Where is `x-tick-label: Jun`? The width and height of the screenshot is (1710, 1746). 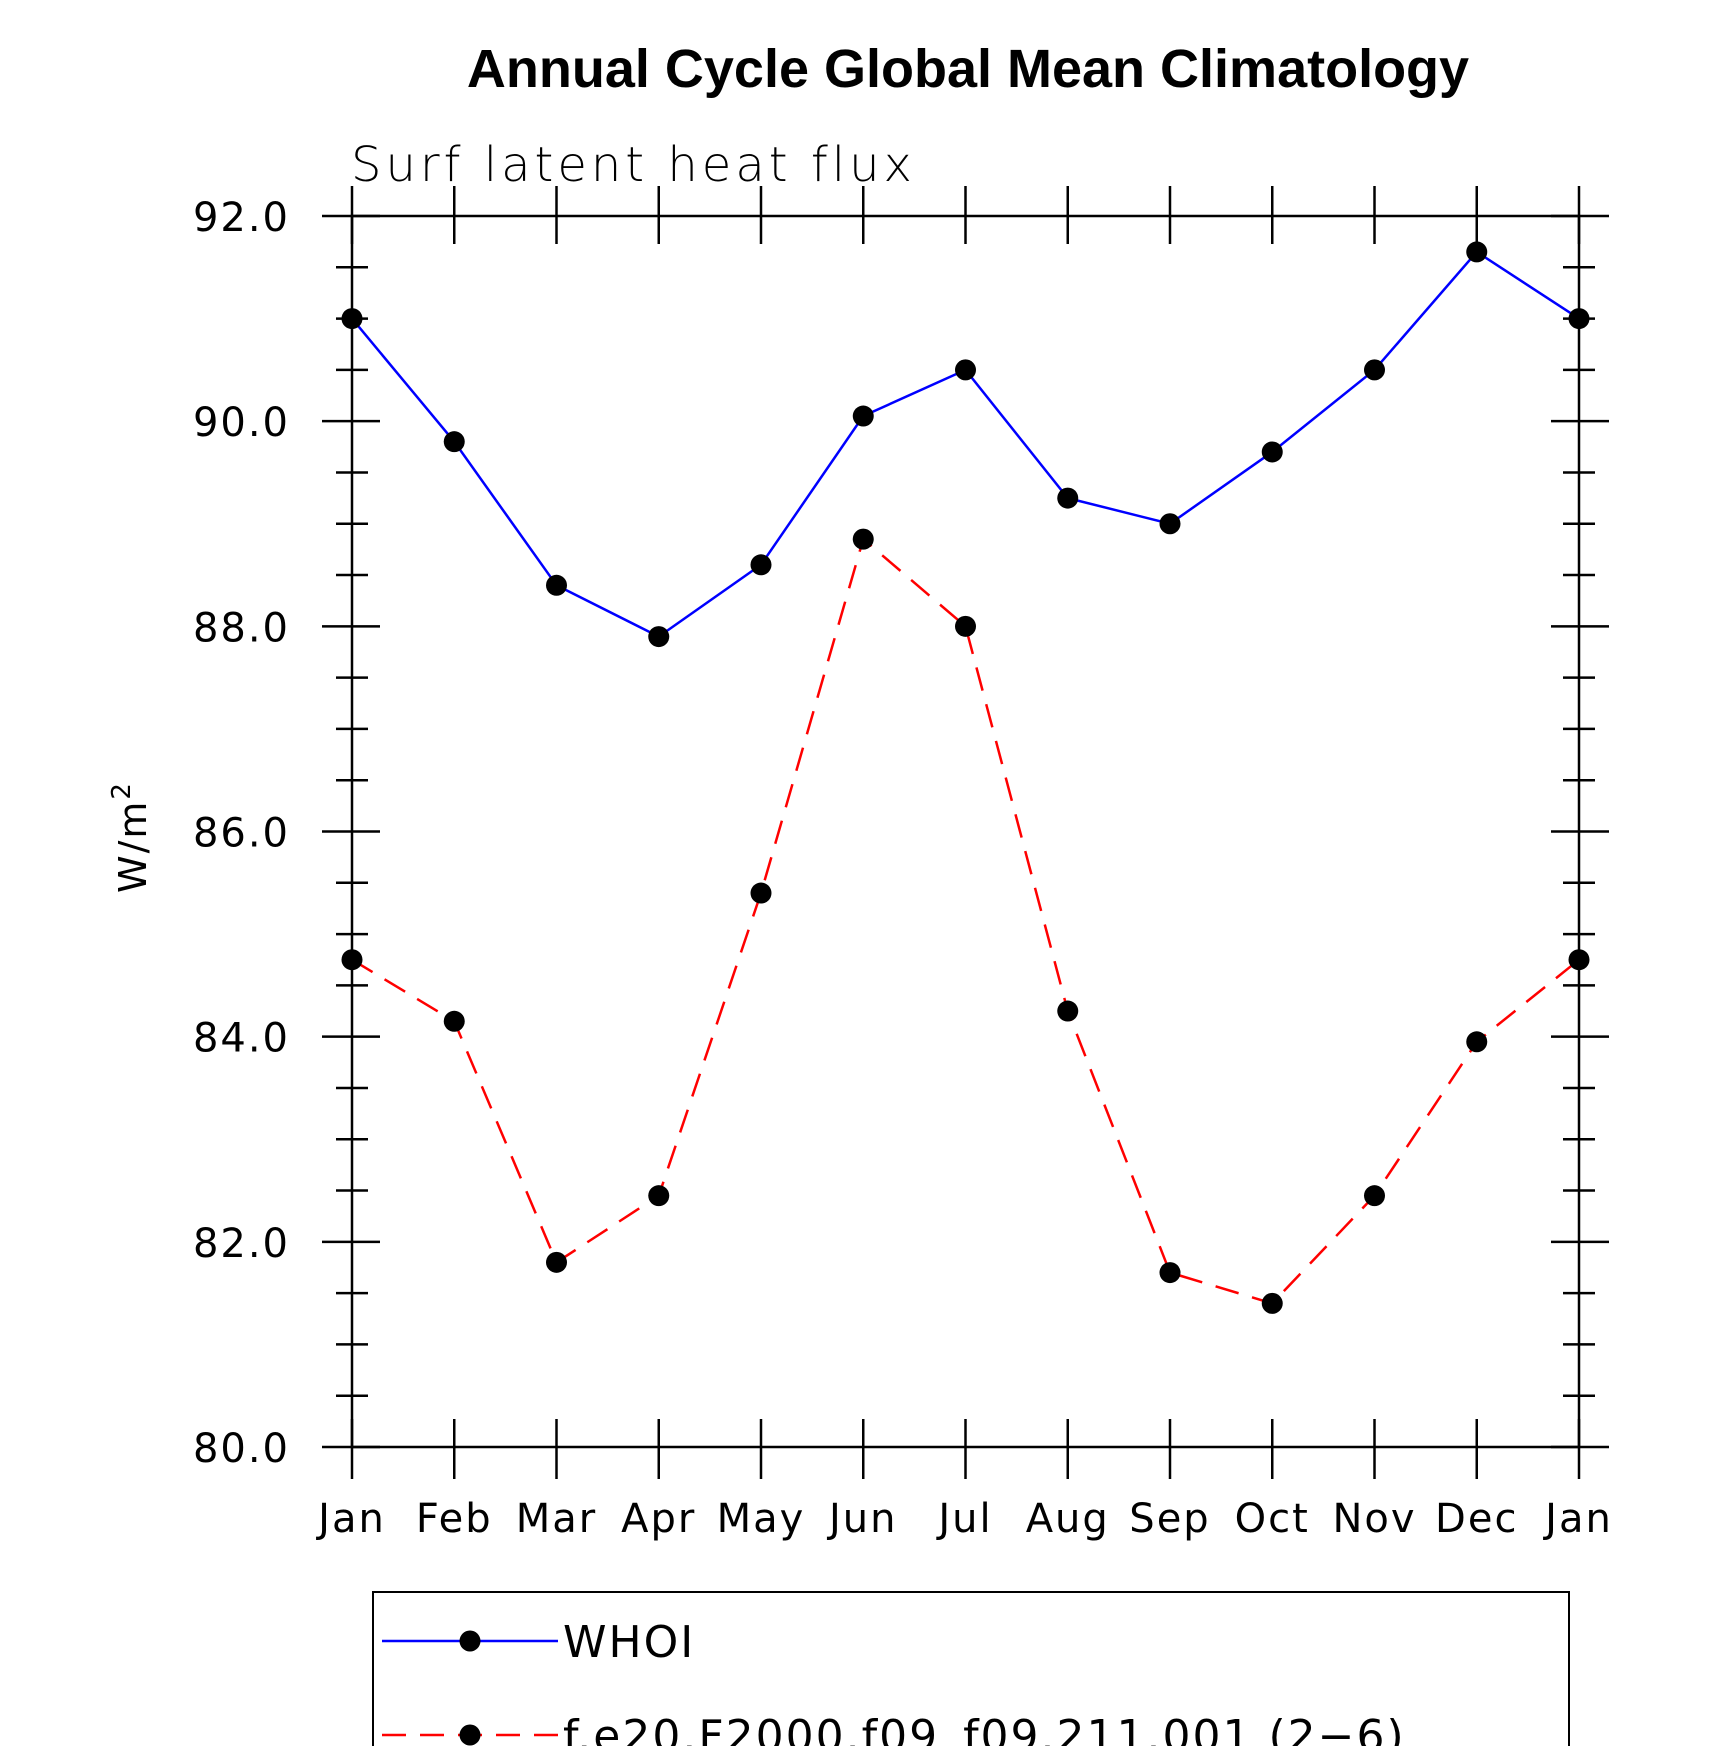
x-tick-label: Jun is located at coordinates (862, 1519).